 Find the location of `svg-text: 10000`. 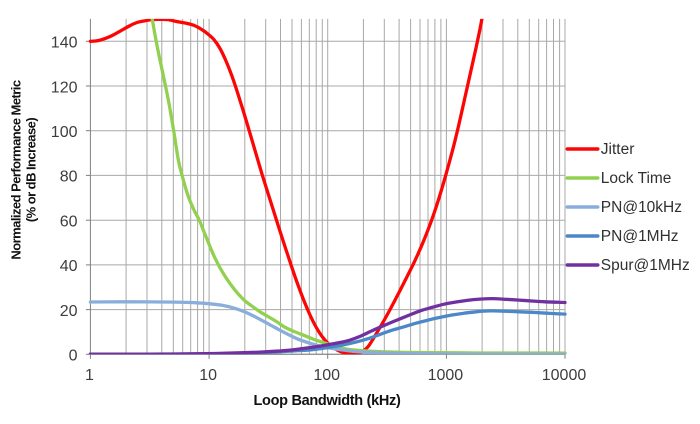

svg-text: 10000 is located at coordinates (564, 375).